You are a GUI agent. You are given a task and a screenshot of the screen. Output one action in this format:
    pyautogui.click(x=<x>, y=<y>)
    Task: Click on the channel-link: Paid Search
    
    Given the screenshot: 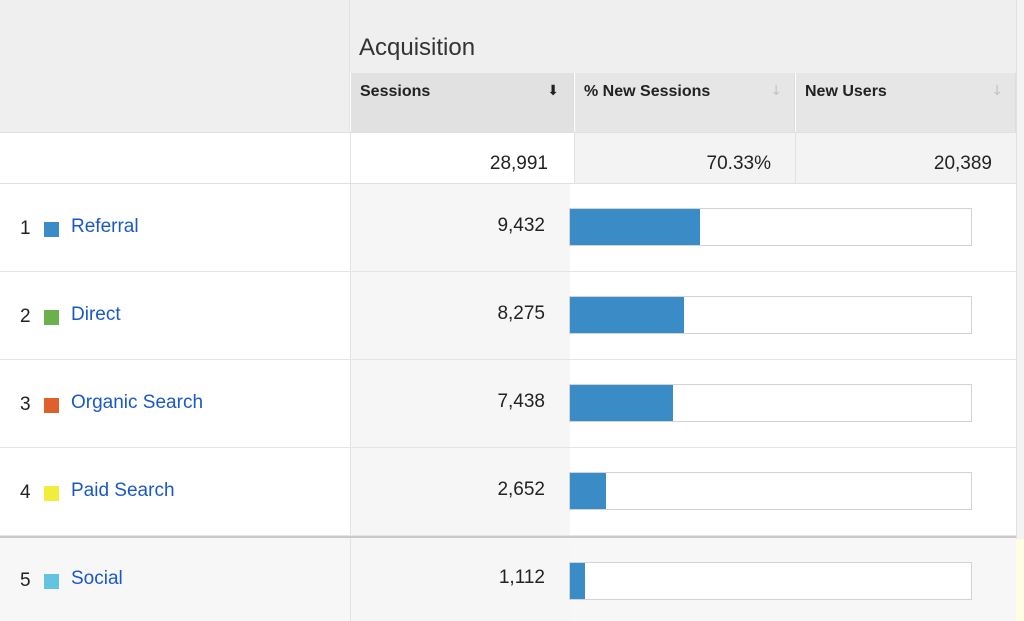 What is the action you would take?
    pyautogui.click(x=123, y=490)
    